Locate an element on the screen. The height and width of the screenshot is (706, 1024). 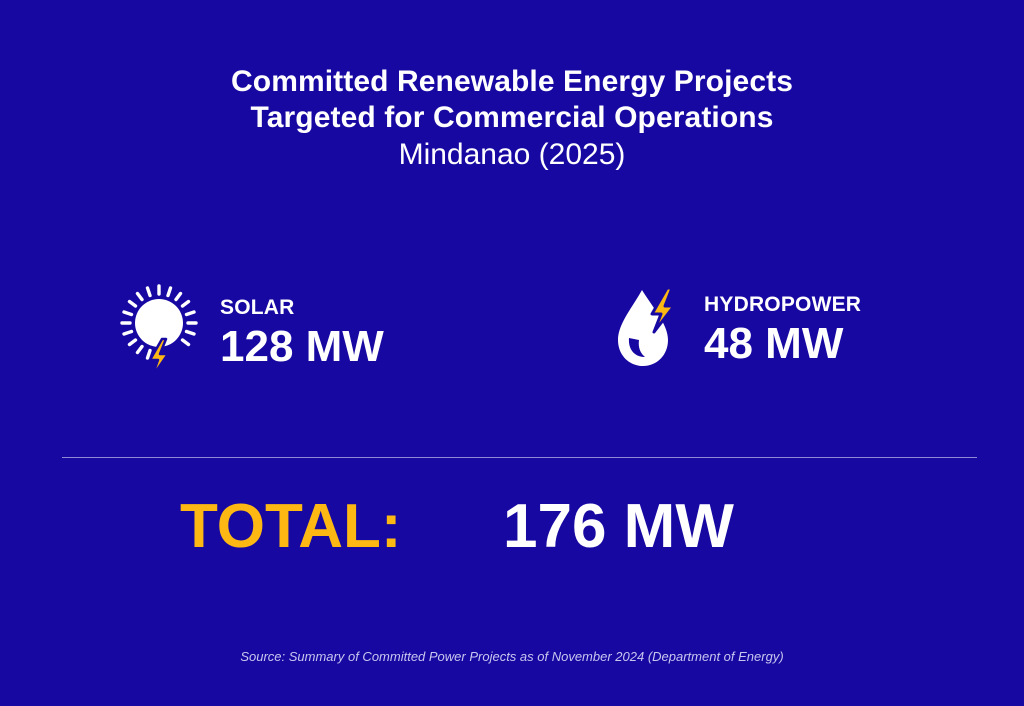
solar-label: SOLAR is located at coordinates (257, 307).